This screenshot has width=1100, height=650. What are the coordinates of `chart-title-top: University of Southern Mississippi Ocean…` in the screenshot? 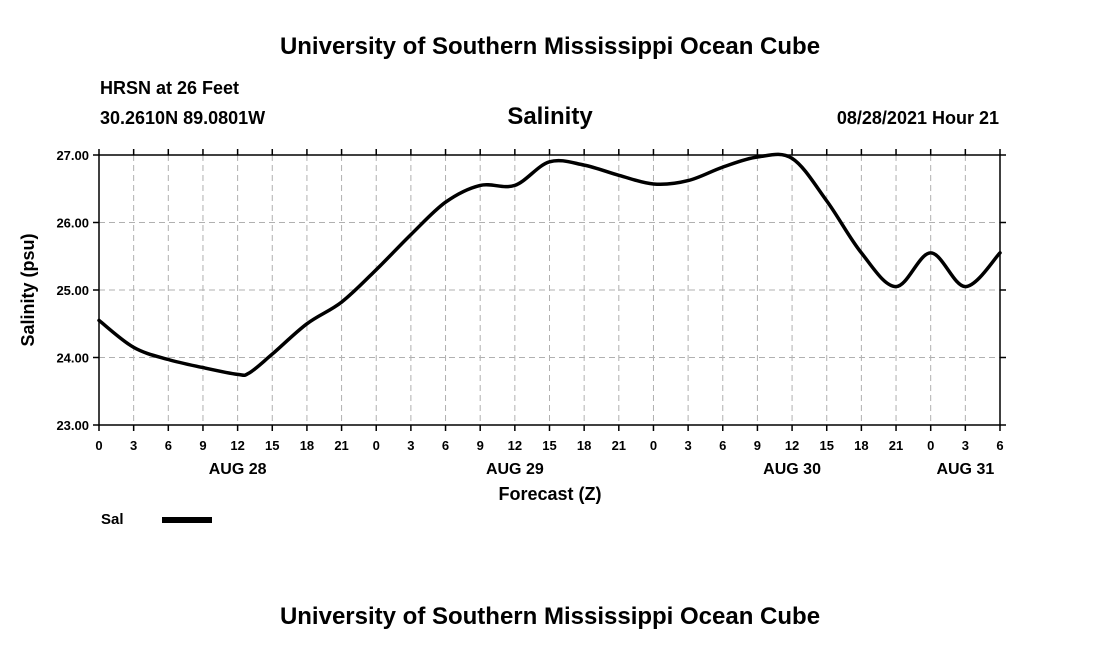 It's located at (550, 46).